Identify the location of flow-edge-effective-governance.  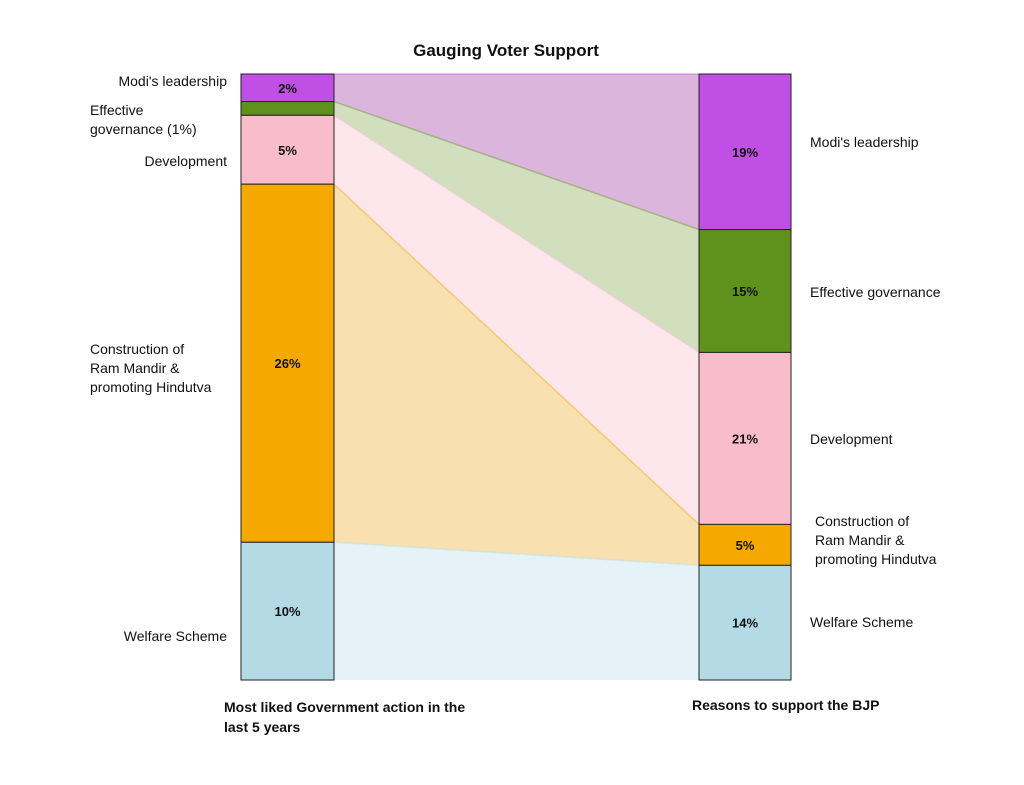
(516, 165).